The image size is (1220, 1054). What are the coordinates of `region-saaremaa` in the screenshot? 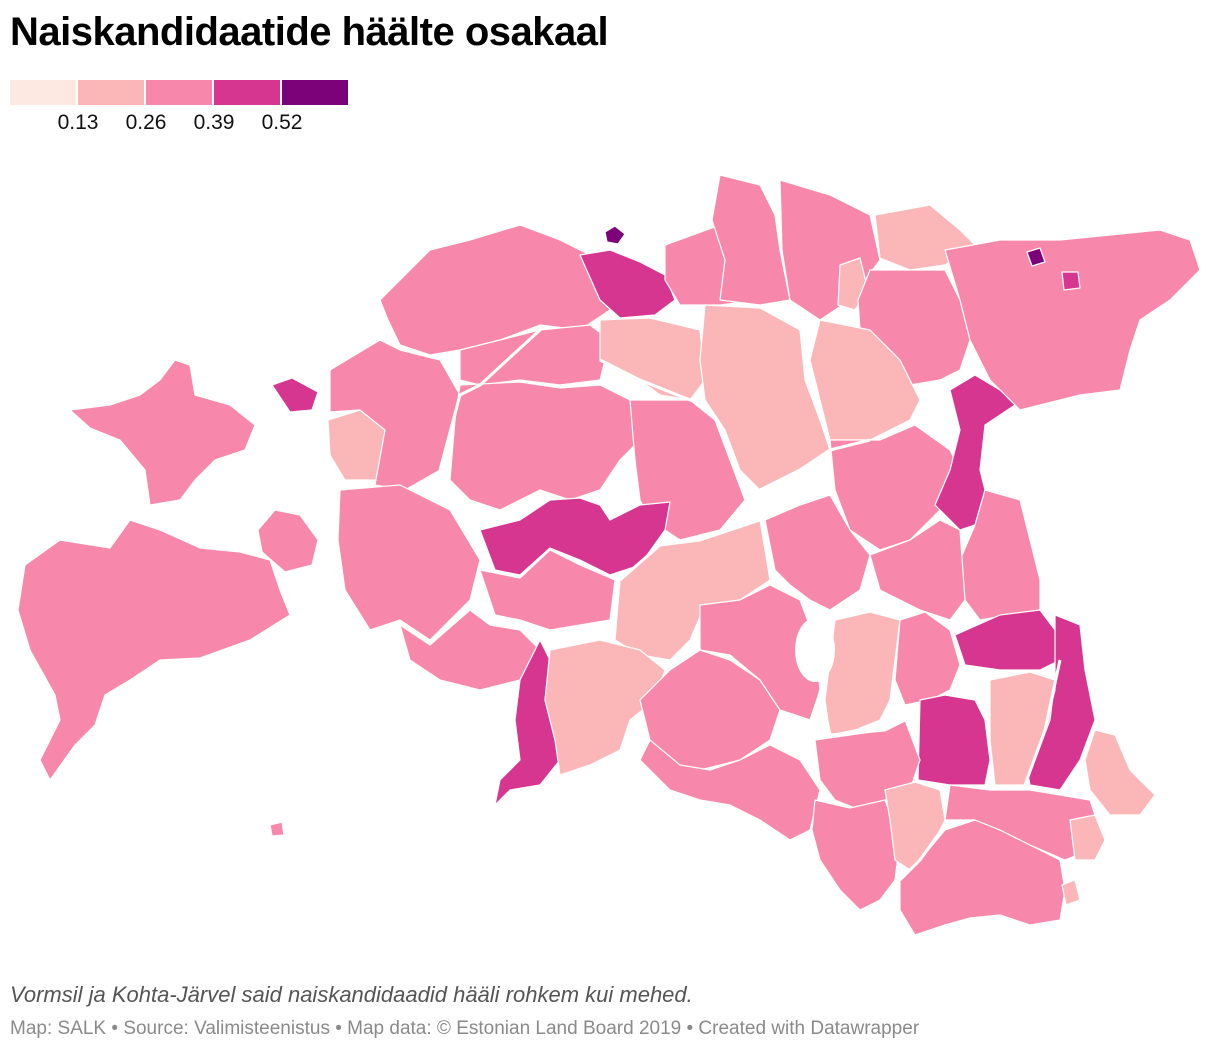 It's located at (154, 650).